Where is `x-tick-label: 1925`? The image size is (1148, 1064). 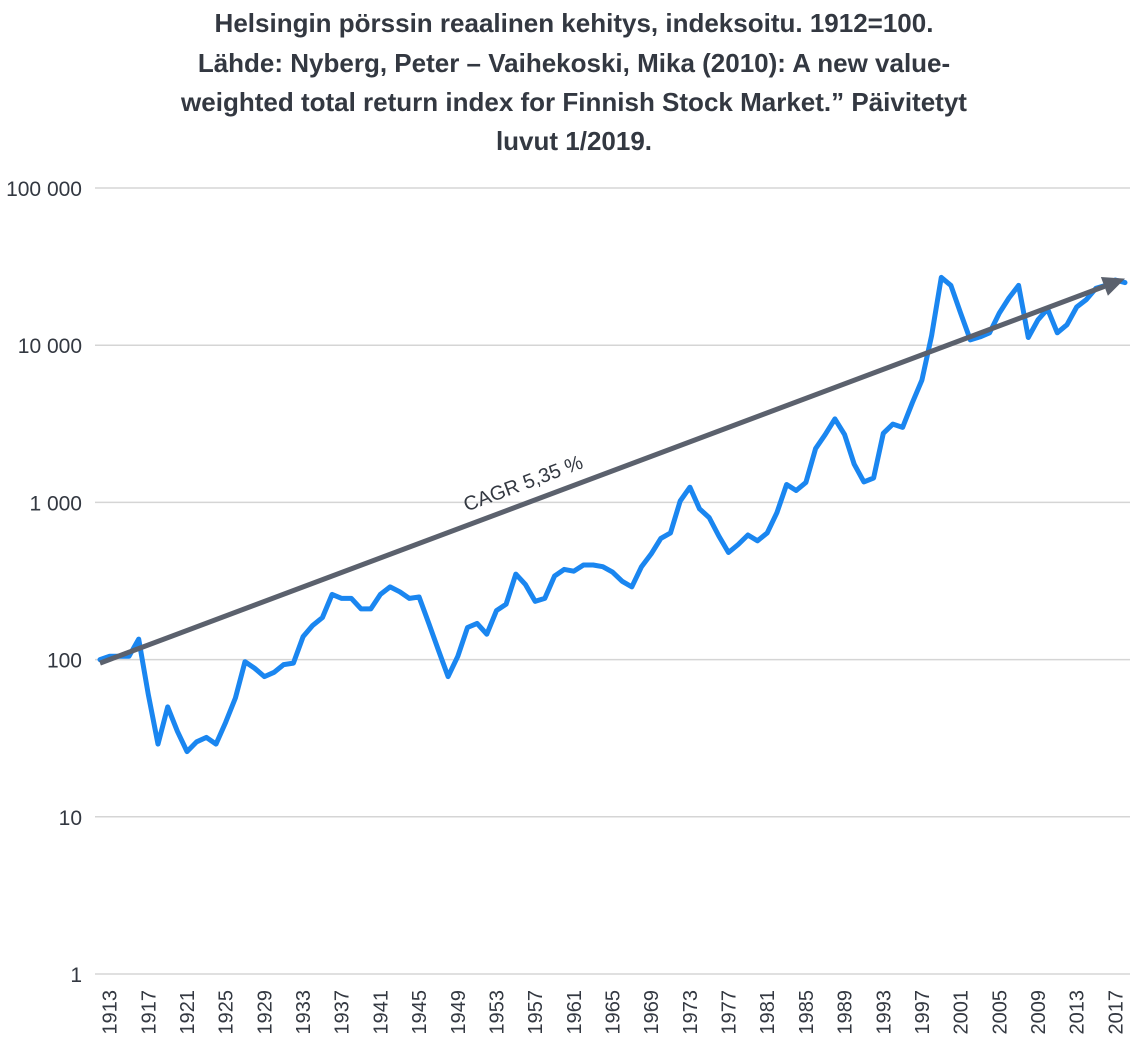
x-tick-label: 1925 is located at coordinates (227, 1012).